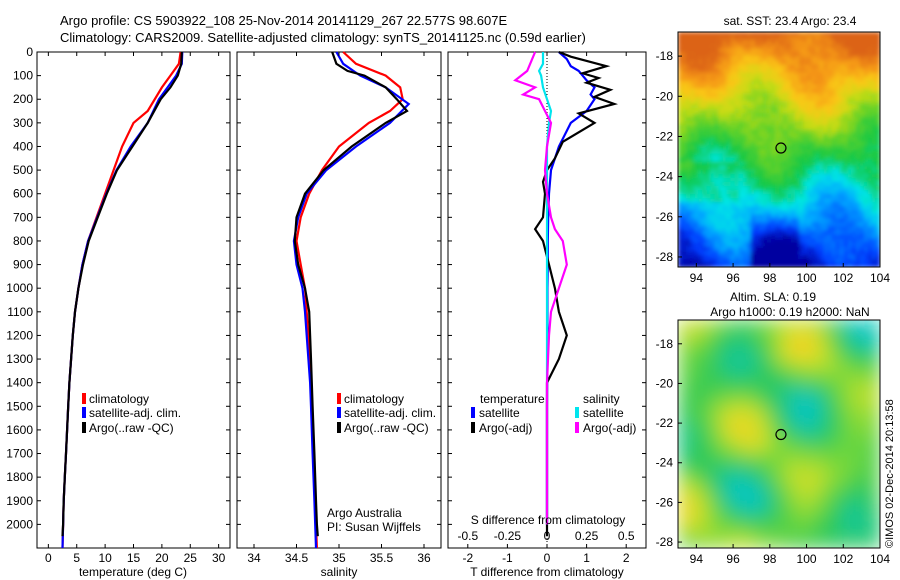 The width and height of the screenshot is (900, 580). What do you see at coordinates (19, 288) in the screenshot?
I see `y-tick-label: 1000` at bounding box center [19, 288].